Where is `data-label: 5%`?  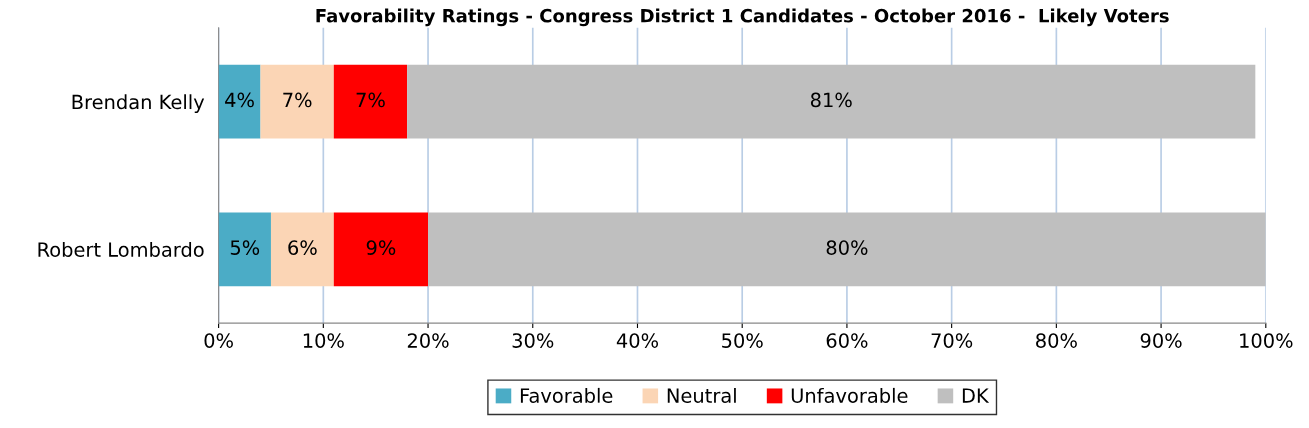
data-label: 5% is located at coordinates (245, 247).